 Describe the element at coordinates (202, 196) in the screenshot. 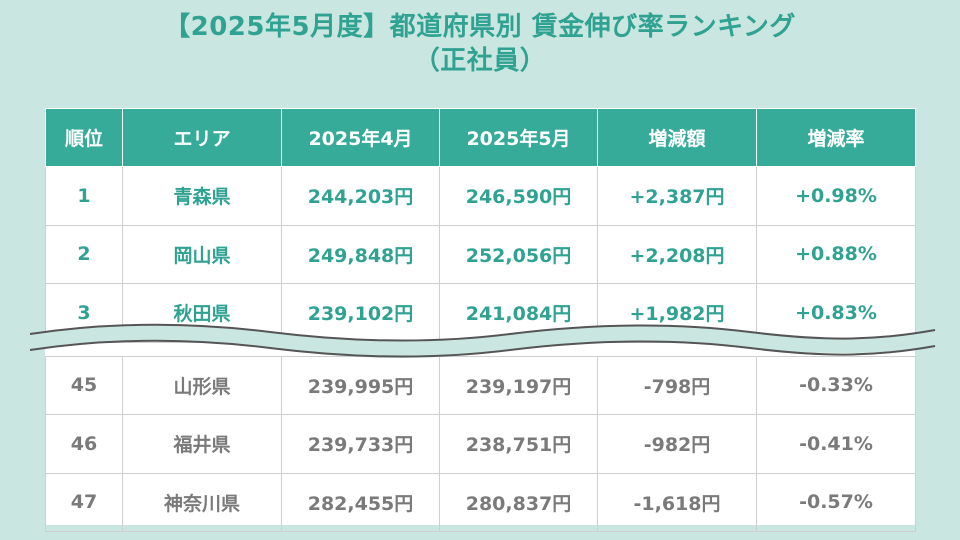

I see `cell-area: 青森県` at that location.